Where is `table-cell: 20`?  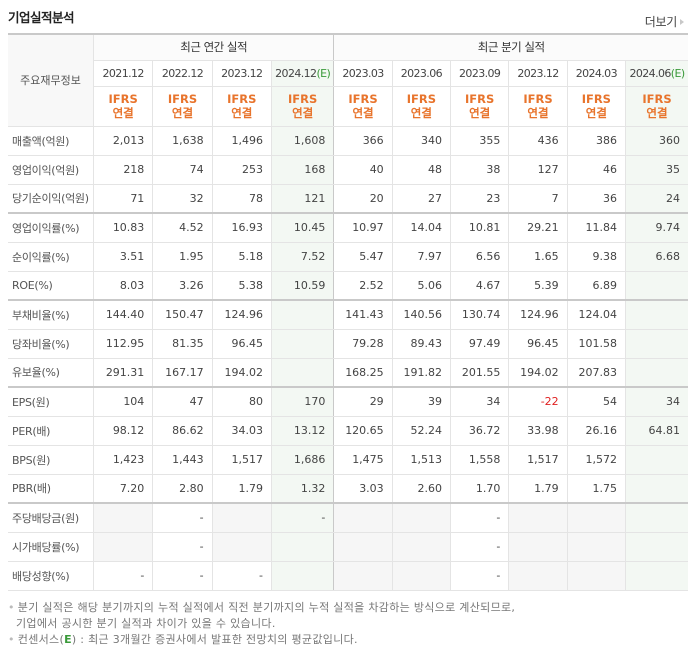
table-cell: 20 is located at coordinates (363, 199).